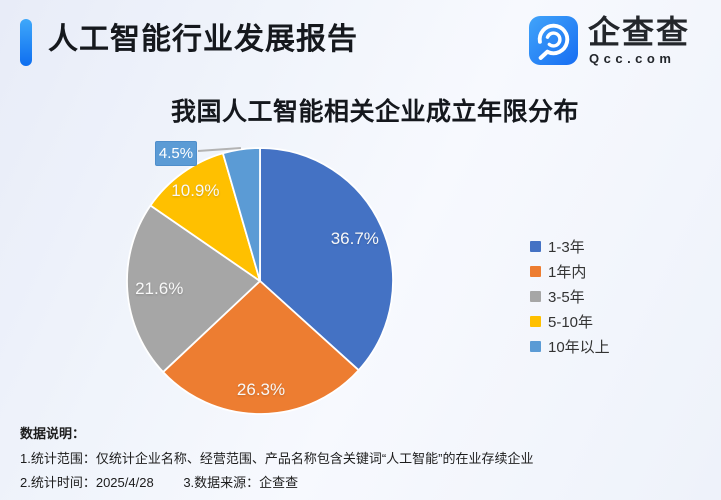 The height and width of the screenshot is (500, 721). I want to click on legend-item-2: 3-5年, so click(570, 296).